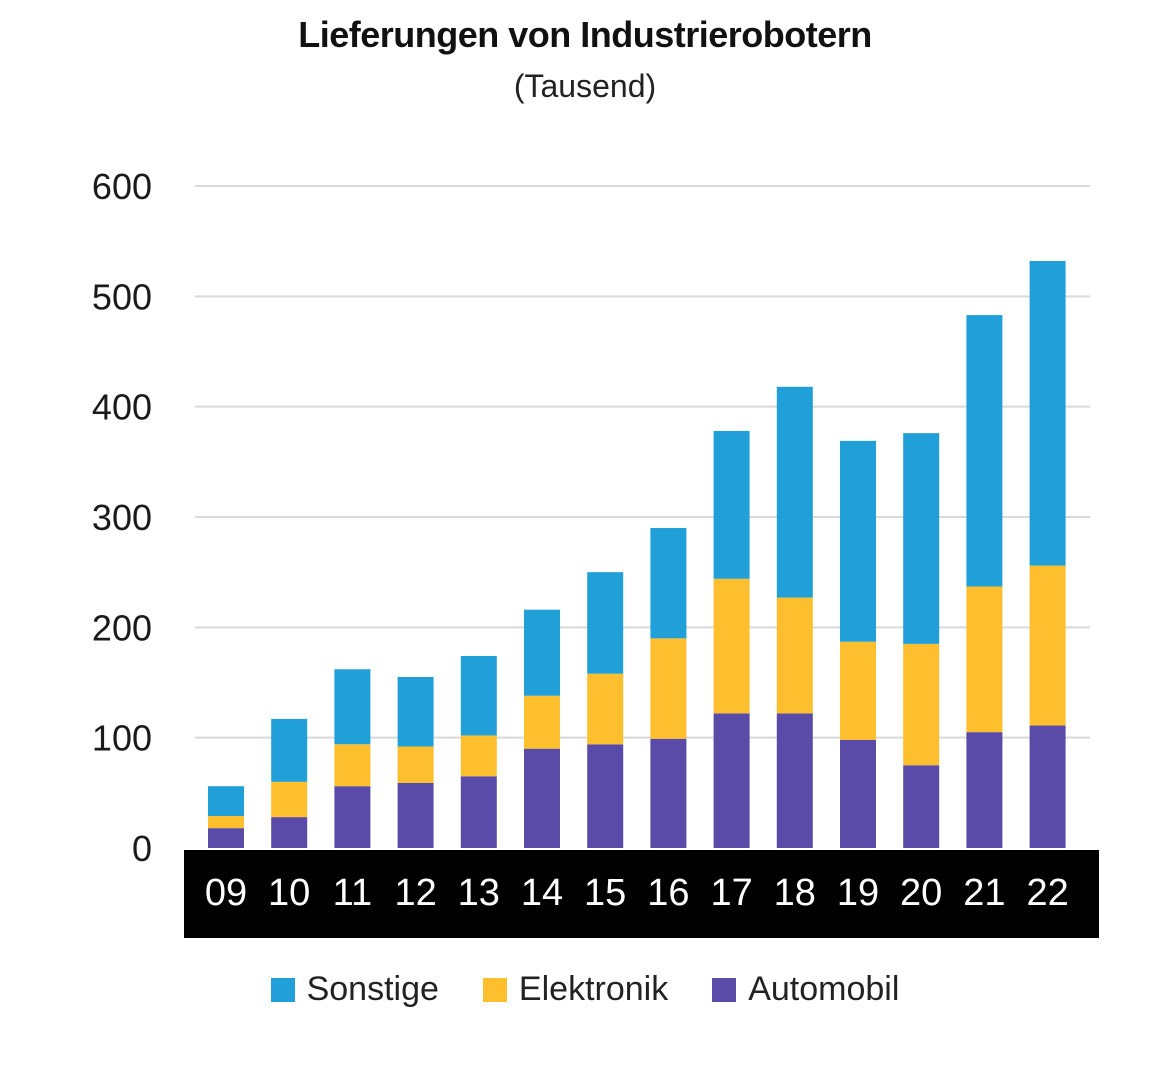 This screenshot has width=1170, height=1068. What do you see at coordinates (122, 296) in the screenshot?
I see `y-tick-label-500: 500` at bounding box center [122, 296].